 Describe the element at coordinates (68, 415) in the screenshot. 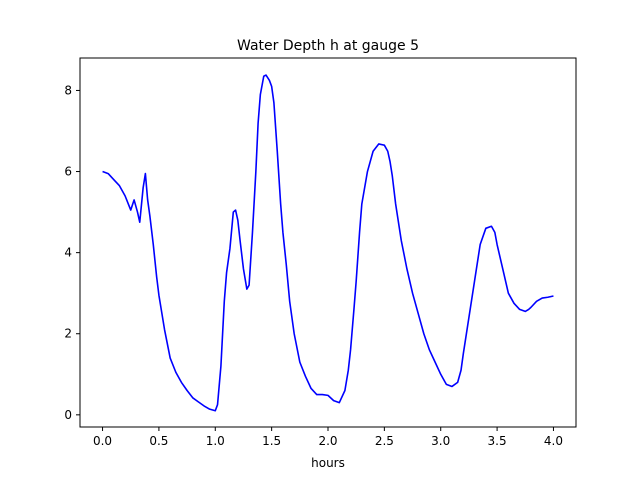

I see `y-tick-label: 0` at that location.